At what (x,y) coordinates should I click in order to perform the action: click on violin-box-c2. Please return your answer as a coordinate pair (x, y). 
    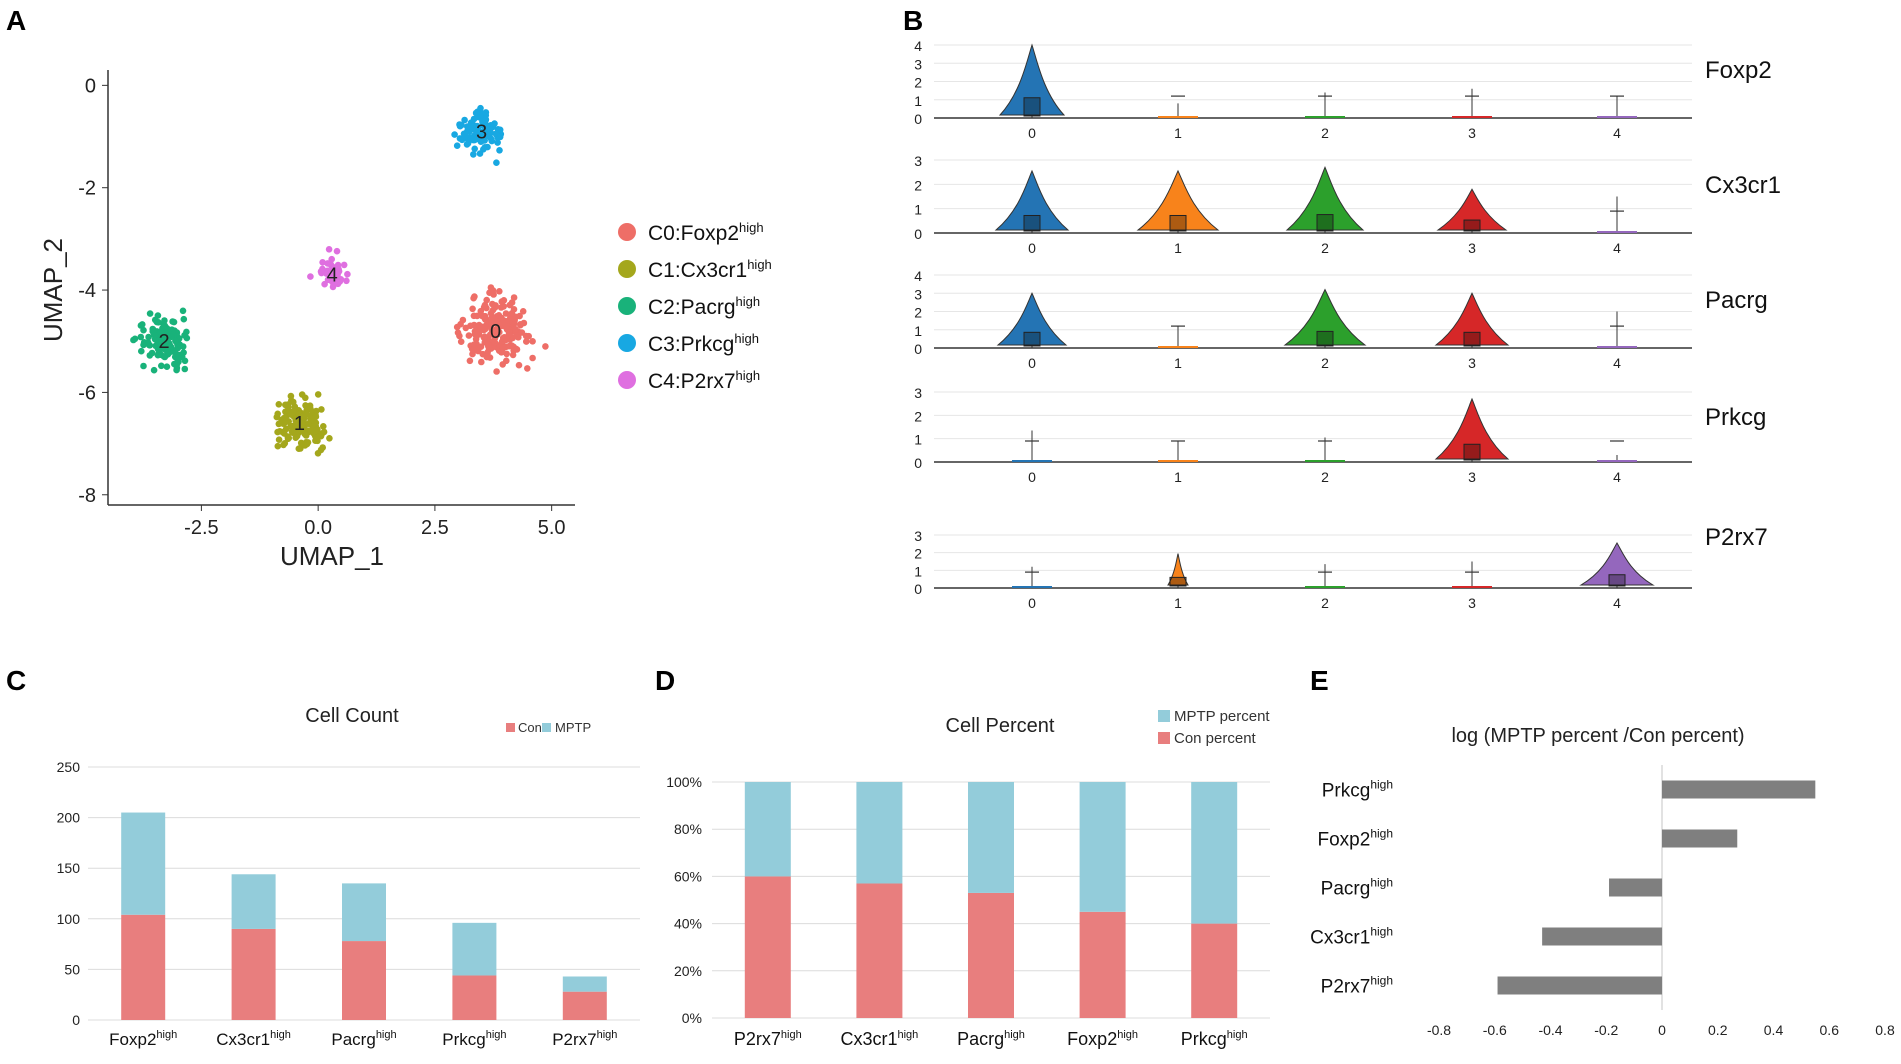
    Looking at the image, I should click on (1325, 223).